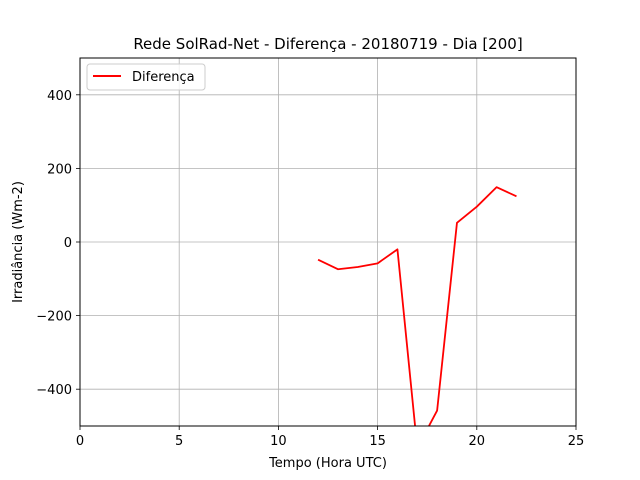 Image resolution: width=640 pixels, height=480 pixels. I want to click on legend-box, so click(146, 77).